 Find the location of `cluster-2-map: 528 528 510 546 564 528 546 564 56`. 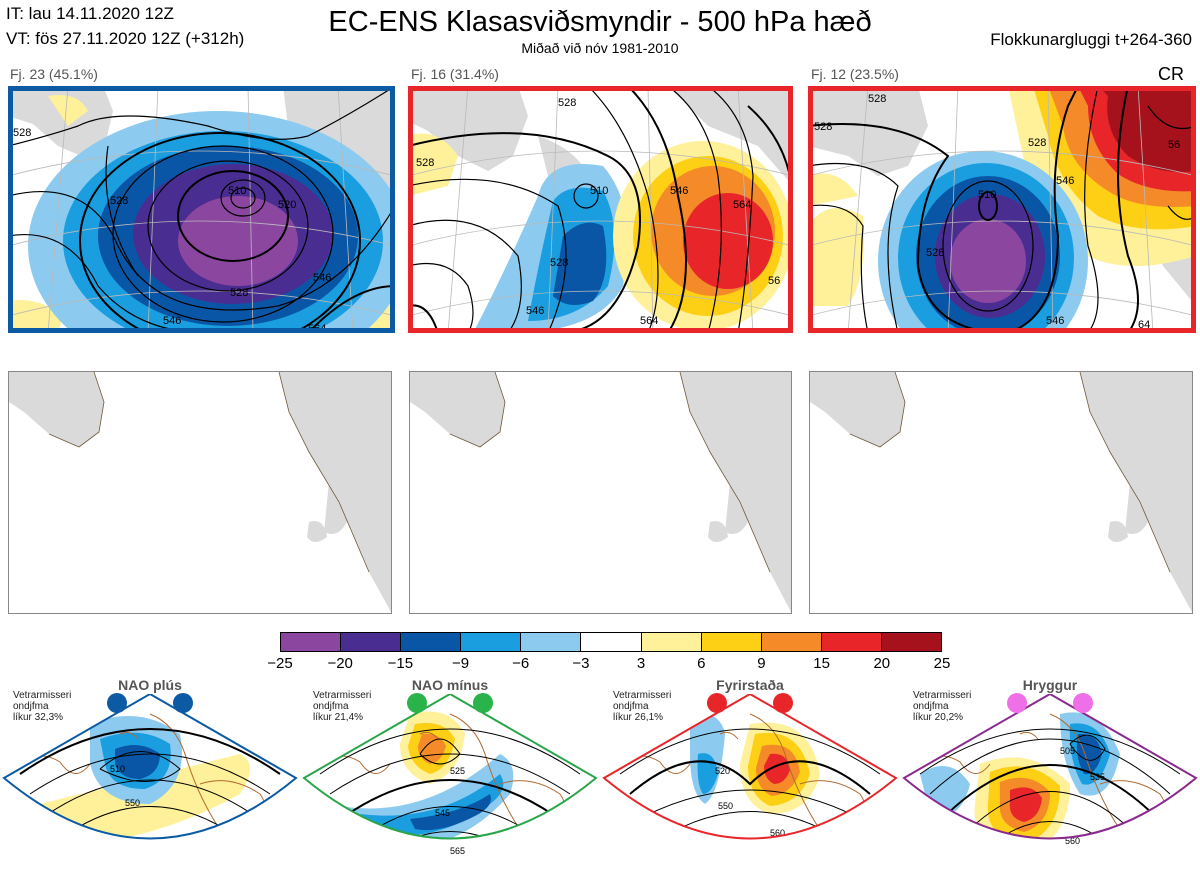

cluster-2-map: 528 528 510 546 564 528 546 564 56 is located at coordinates (600, 209).